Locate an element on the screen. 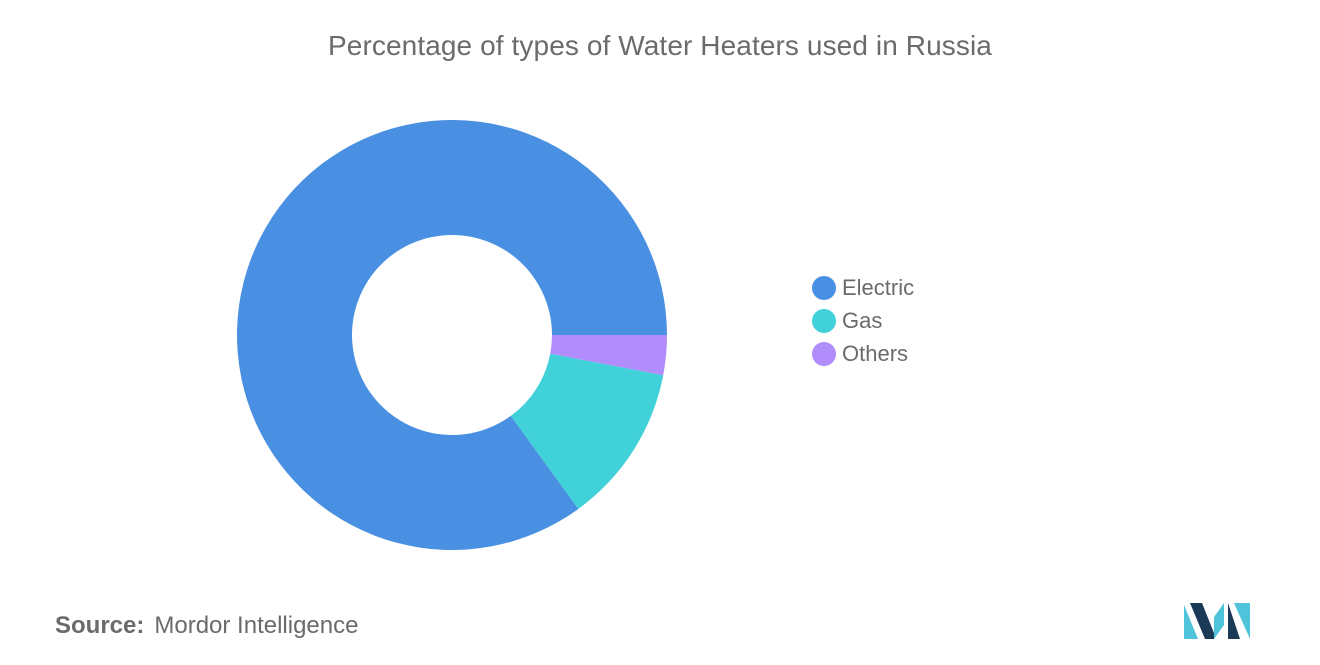 Image resolution: width=1320 pixels, height=665 pixels. slice-gas is located at coordinates (587, 431).